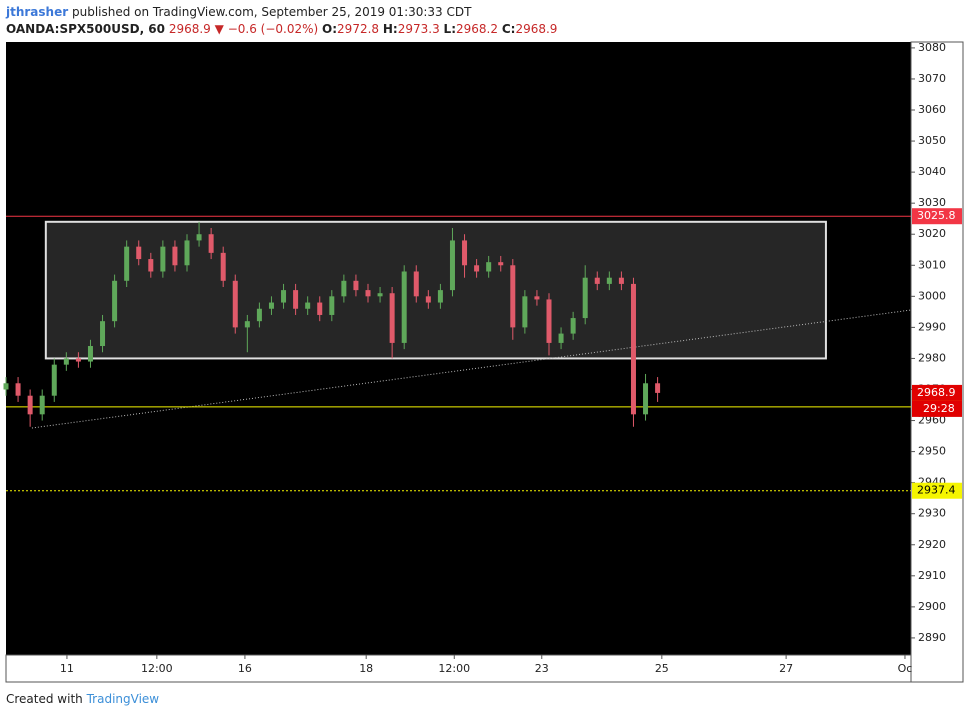  Describe the element at coordinates (273, 29) in the screenshot. I see `change: −0.6 (−0.02%)` at that location.